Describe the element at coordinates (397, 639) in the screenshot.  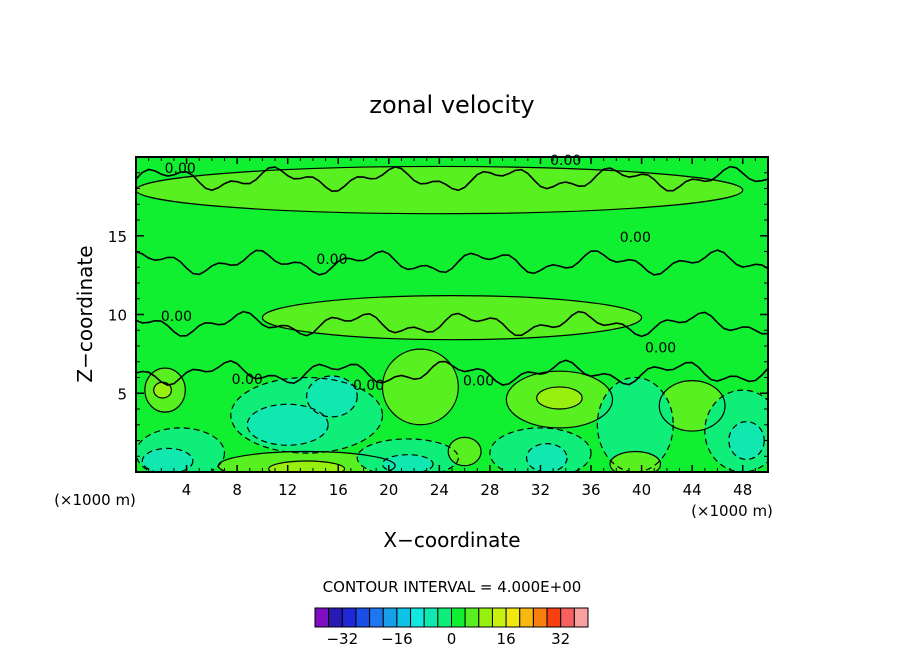
I see `colorbar-tick-label: −16` at that location.